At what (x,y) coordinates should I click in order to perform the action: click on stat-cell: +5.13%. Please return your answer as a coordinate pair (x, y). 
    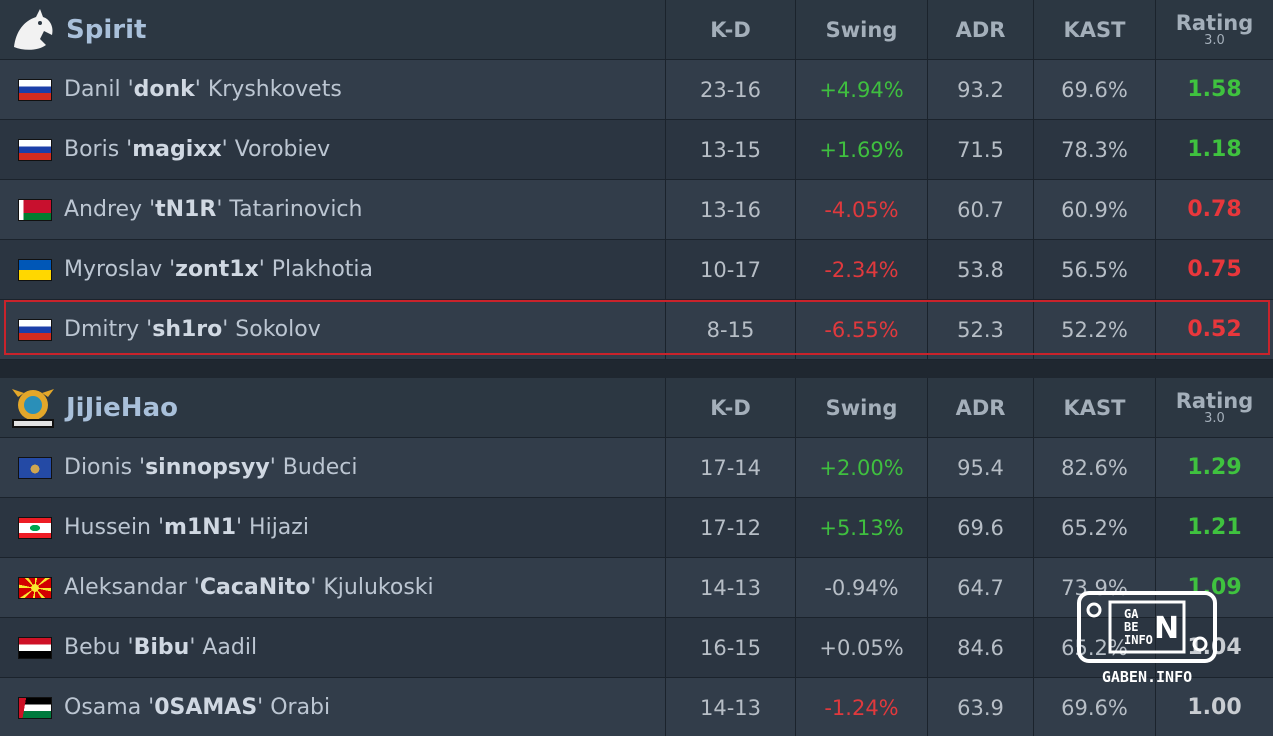
    Looking at the image, I should click on (861, 527).